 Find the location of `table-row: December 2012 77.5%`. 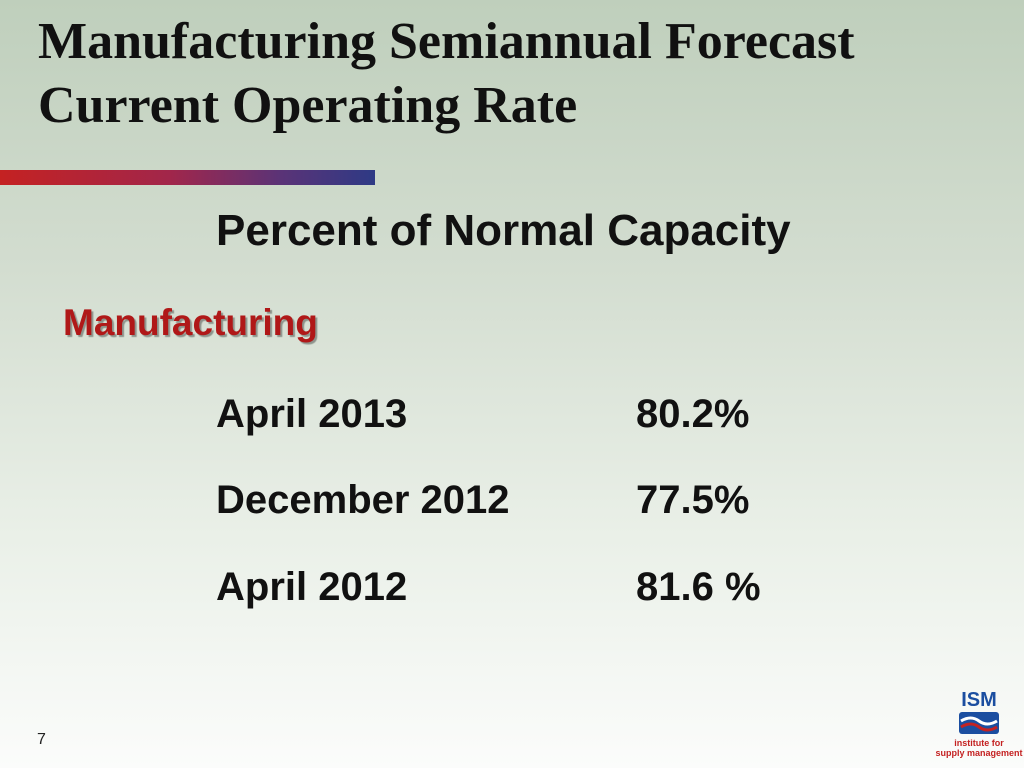

table-row: December 2012 77.5% is located at coordinates (516, 503).